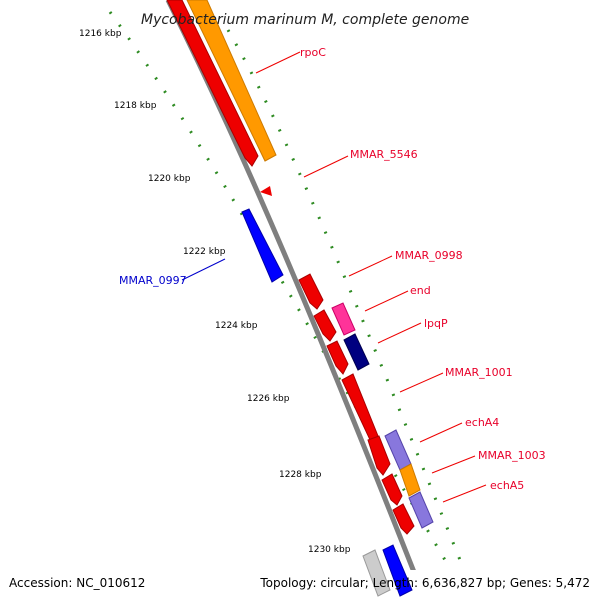  Describe the element at coordinates (384, 154) in the screenshot. I see `gene-label-MMAR_5546: MMAR_5546` at that location.